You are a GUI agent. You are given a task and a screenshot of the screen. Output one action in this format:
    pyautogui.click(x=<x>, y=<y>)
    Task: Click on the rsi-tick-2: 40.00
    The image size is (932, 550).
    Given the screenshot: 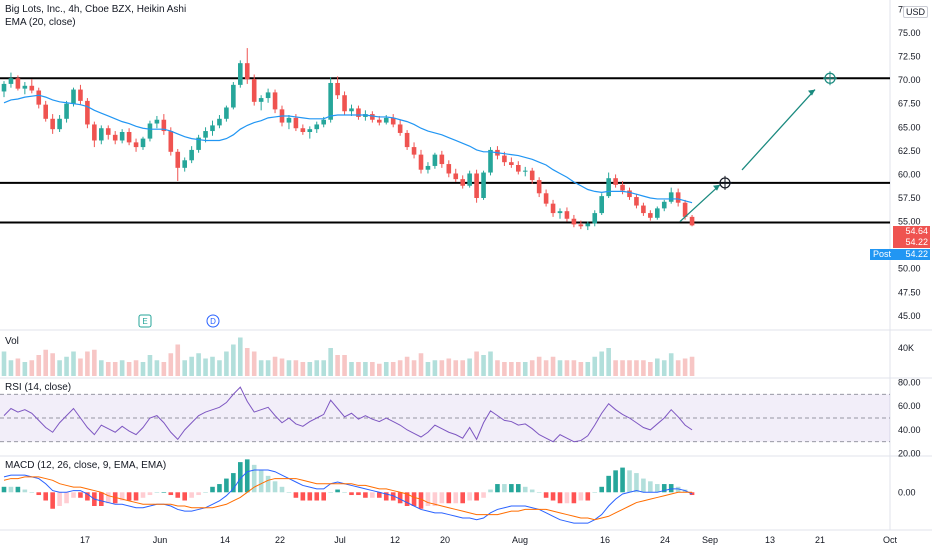 What is the action you would take?
    pyautogui.click(x=909, y=430)
    